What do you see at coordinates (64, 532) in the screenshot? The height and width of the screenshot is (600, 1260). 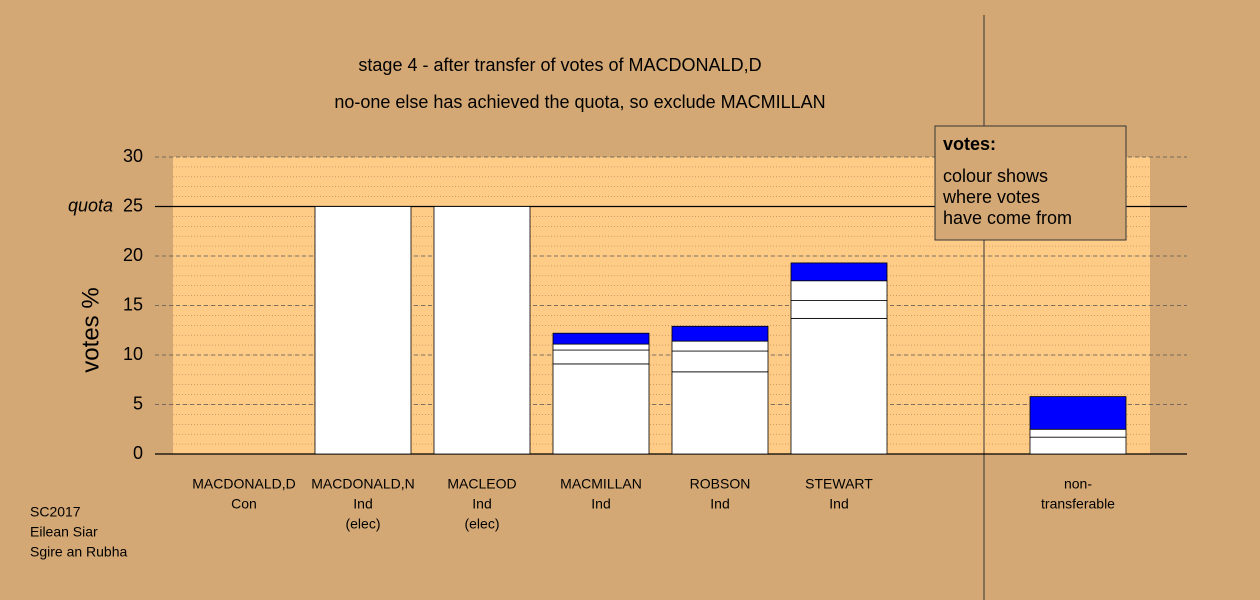 I see `footnote: Eilean Siar` at bounding box center [64, 532].